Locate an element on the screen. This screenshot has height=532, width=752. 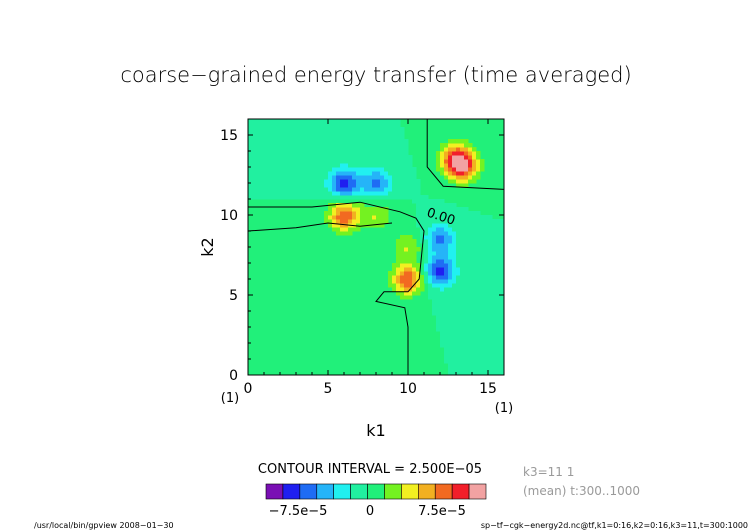
colorbar-swatch is located at coordinates (427, 491).